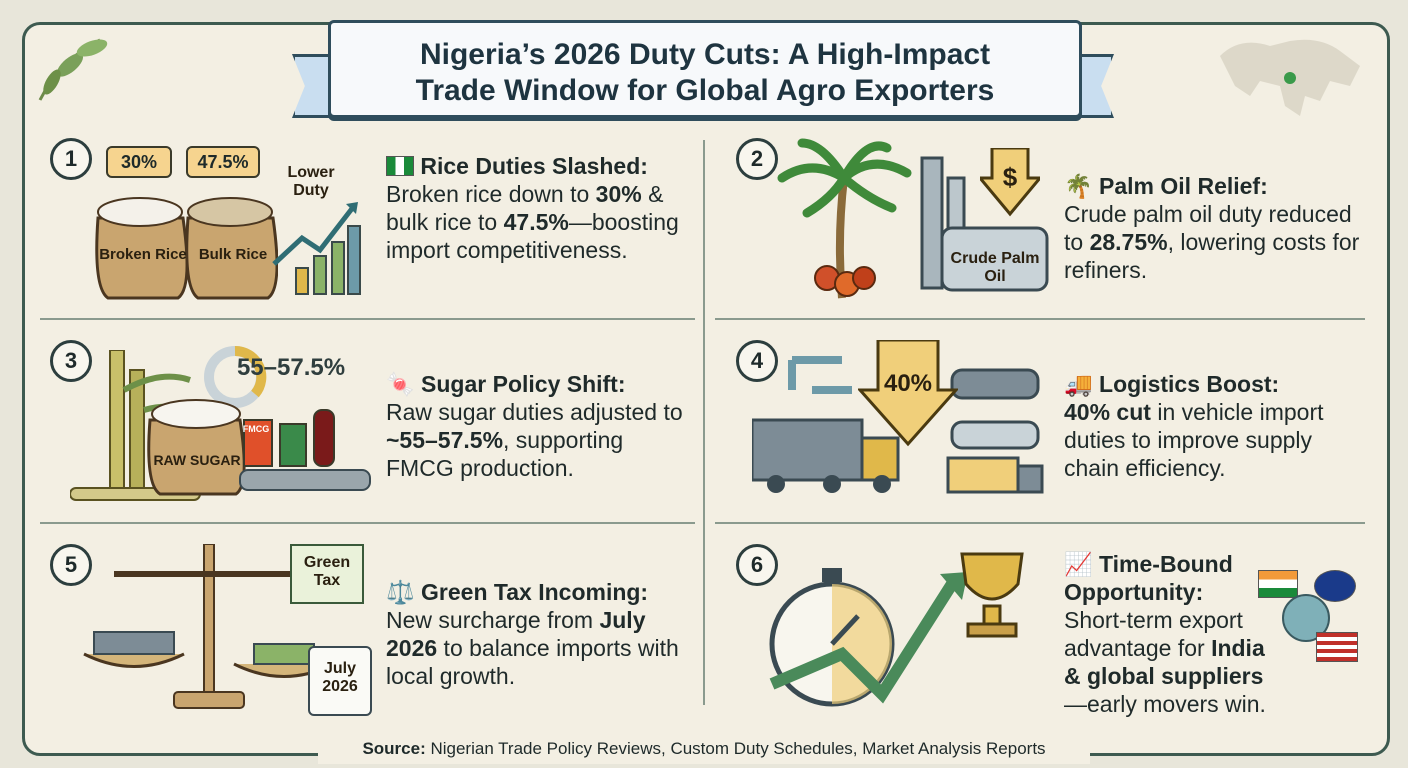  What do you see at coordinates (705, 90) in the screenshot?
I see `title-line-2: Trade Window for Global Agro Exporters` at bounding box center [705, 90].